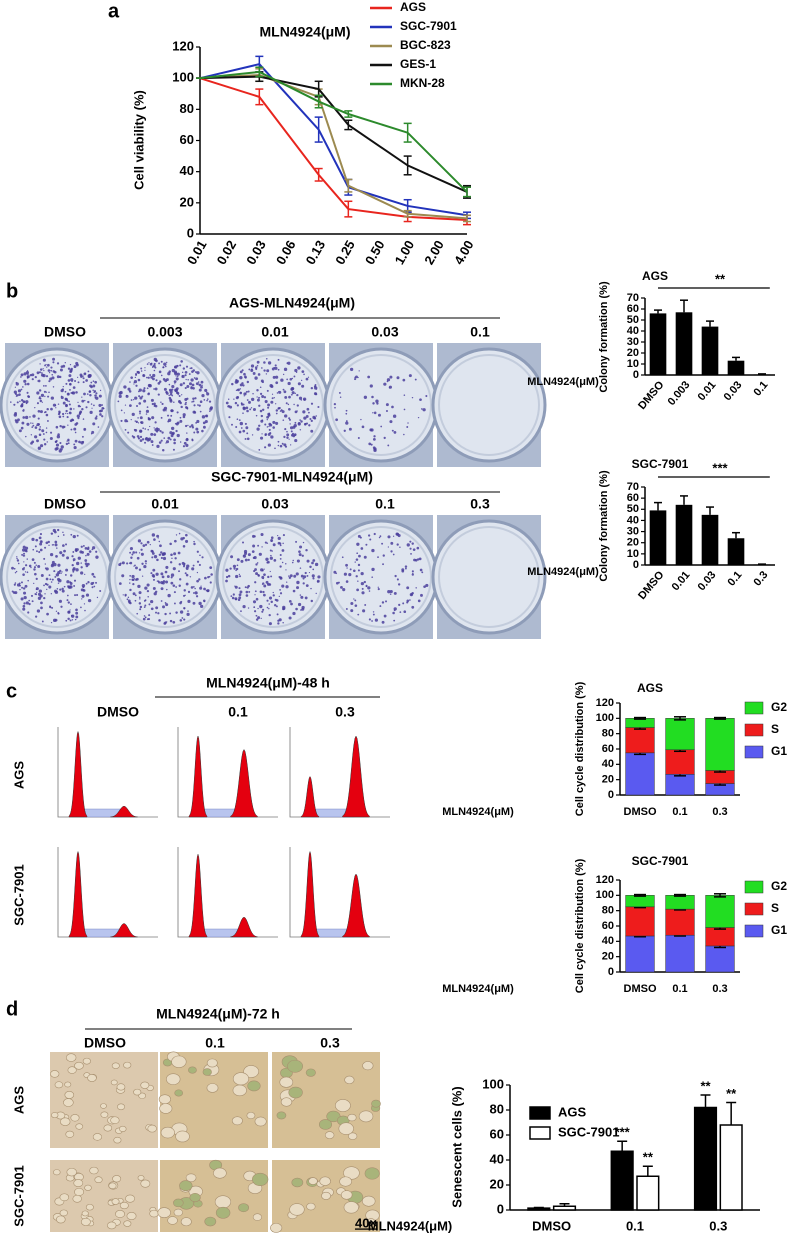 Image resolution: width=787 pixels, height=1238 pixels. I want to click on significance-label: **, so click(731, 1093).